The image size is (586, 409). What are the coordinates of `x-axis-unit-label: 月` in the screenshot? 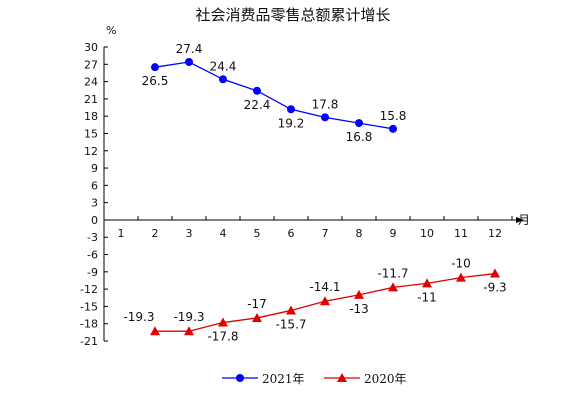 It's located at (524, 220).